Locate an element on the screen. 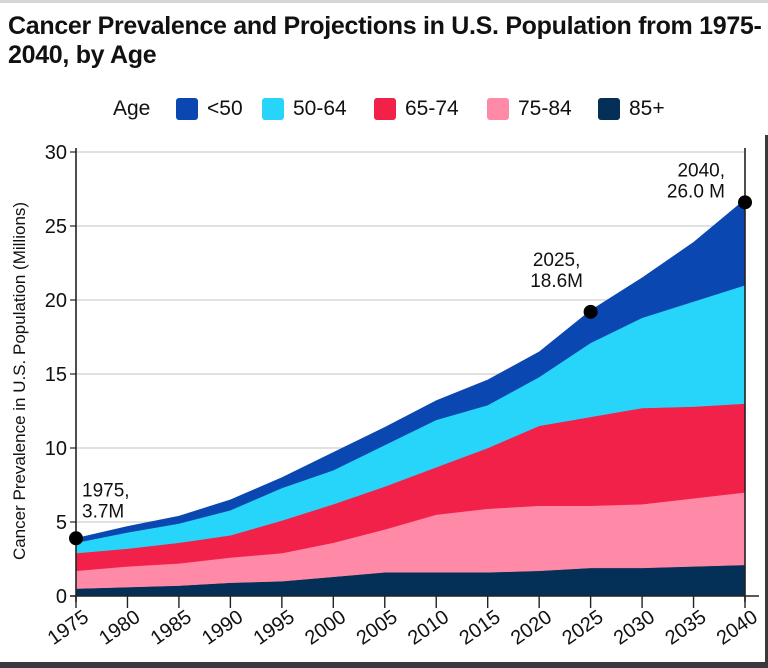 The width and height of the screenshot is (768, 668). x-tick-label: 1980 is located at coordinates (119, 628).